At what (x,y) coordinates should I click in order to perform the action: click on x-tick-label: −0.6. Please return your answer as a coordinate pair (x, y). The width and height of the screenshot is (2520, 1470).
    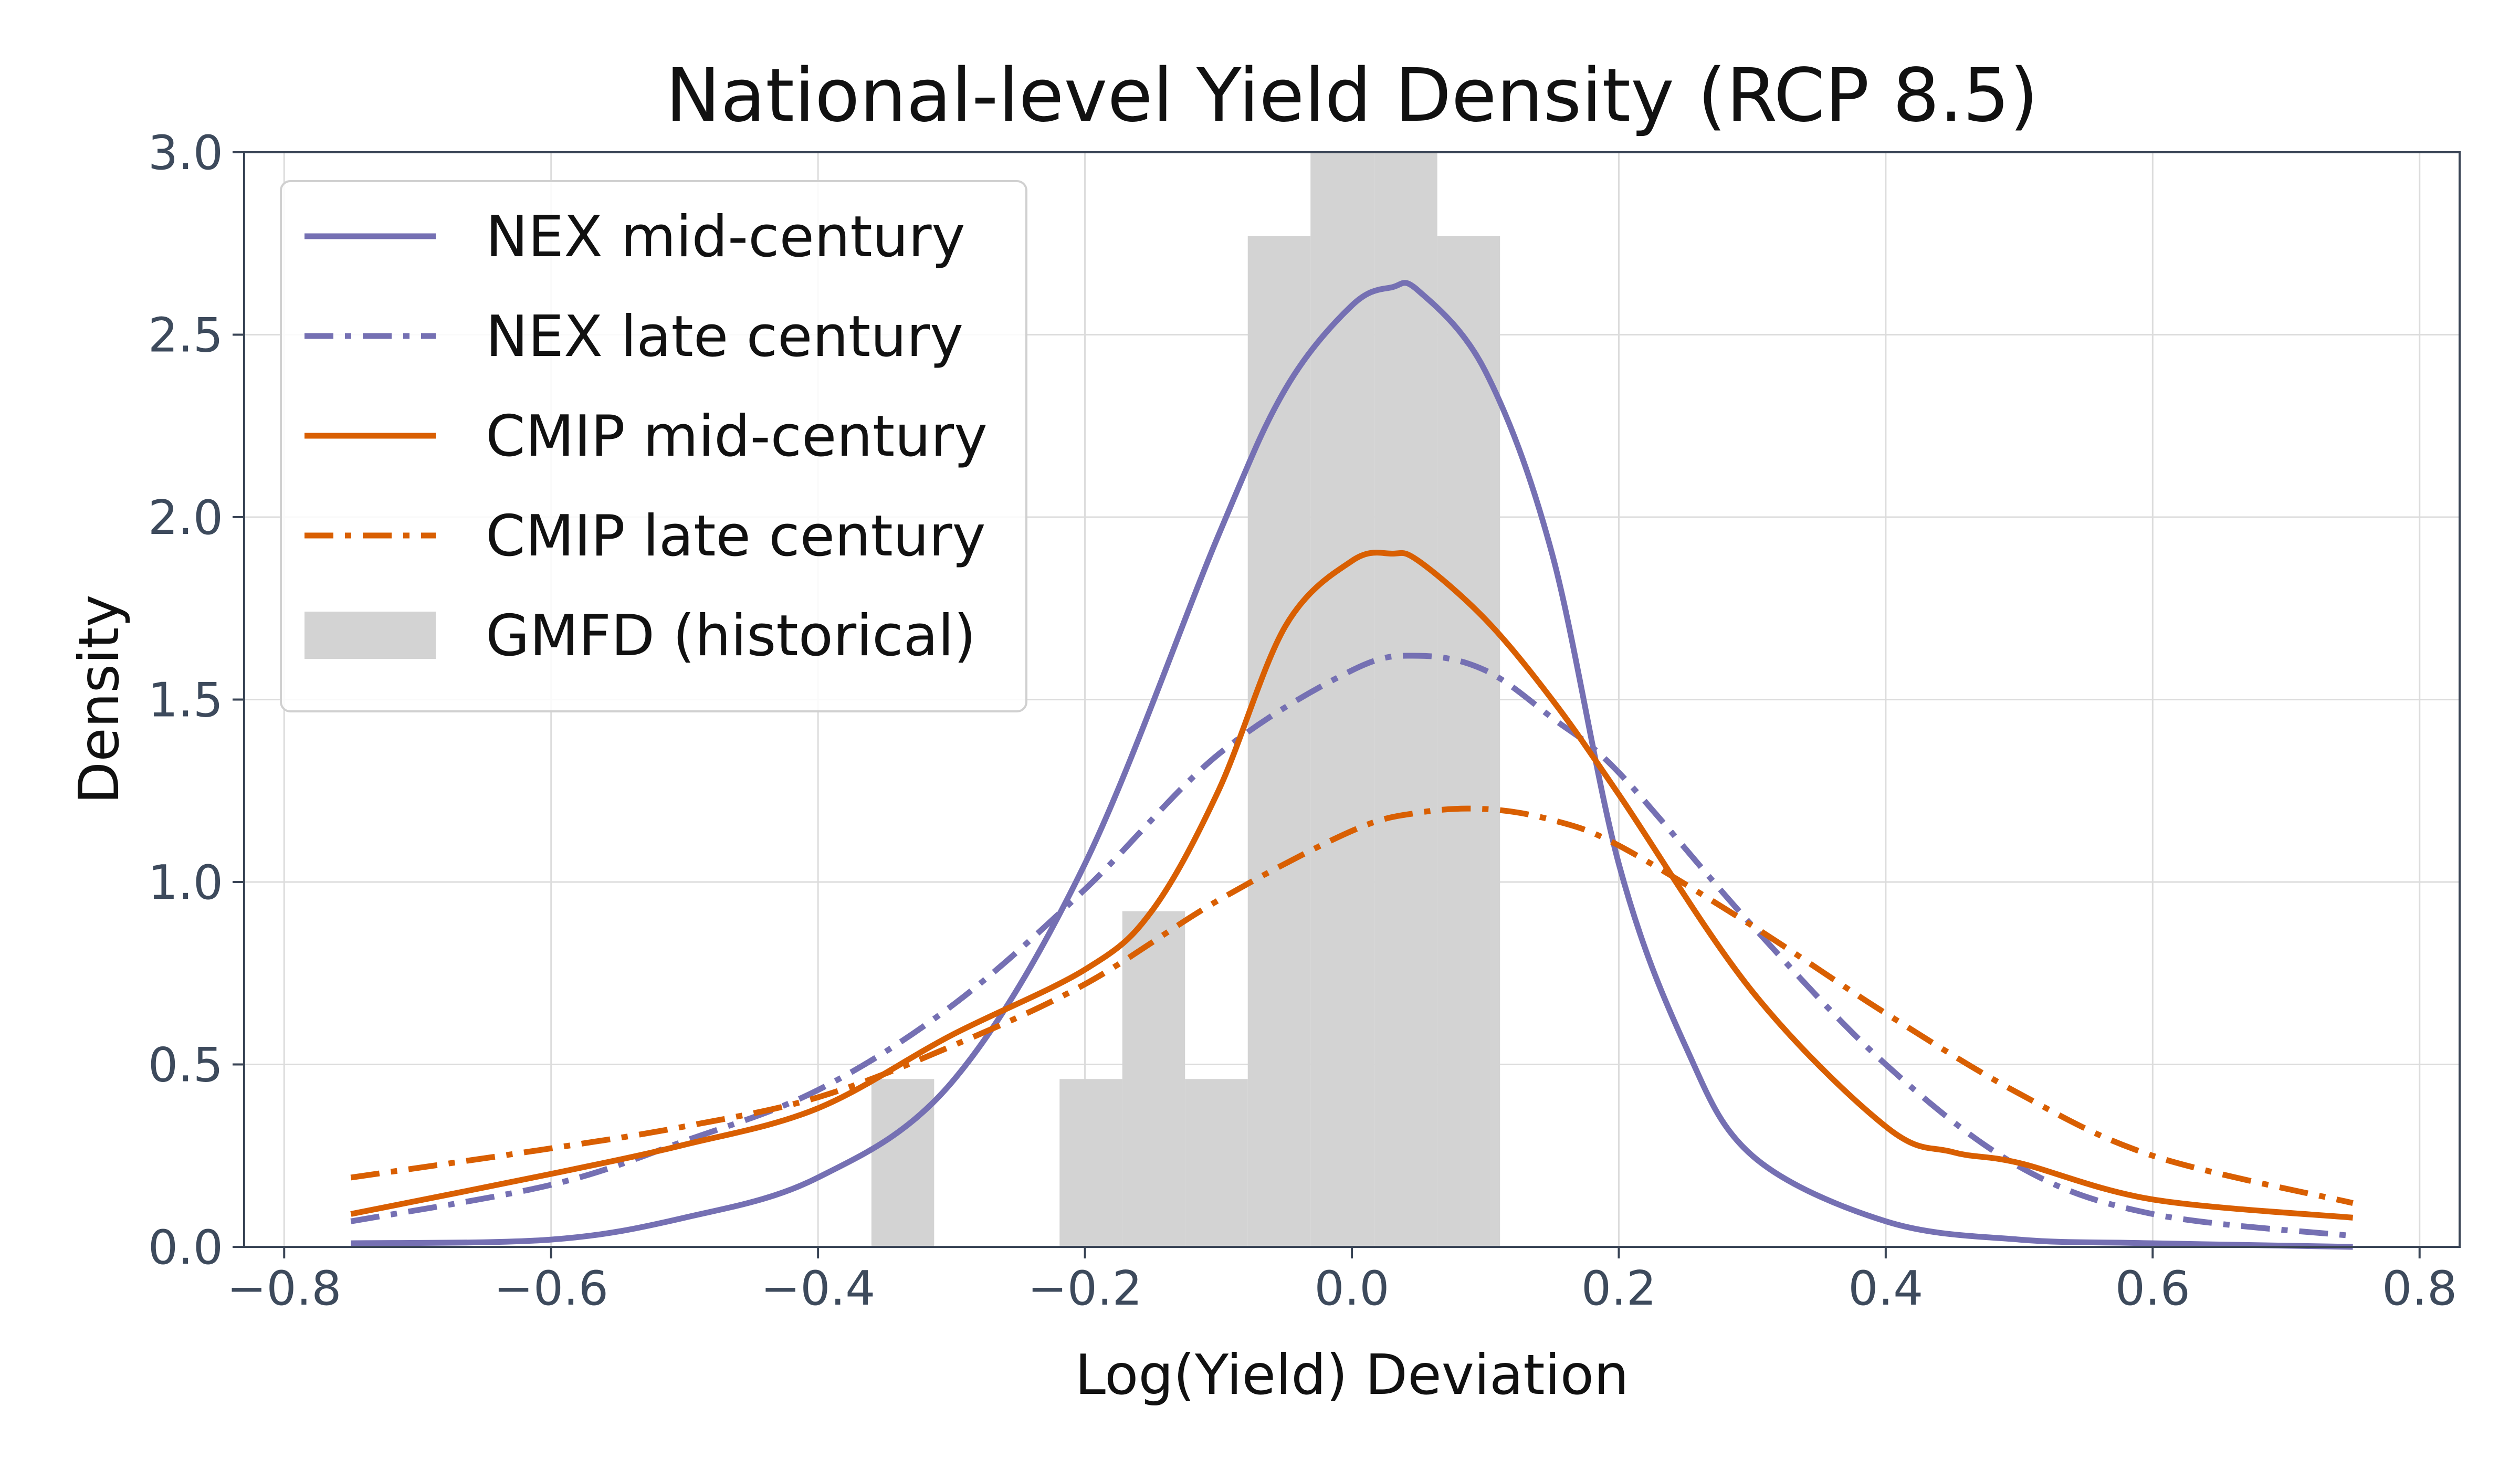
    Looking at the image, I should click on (551, 1288).